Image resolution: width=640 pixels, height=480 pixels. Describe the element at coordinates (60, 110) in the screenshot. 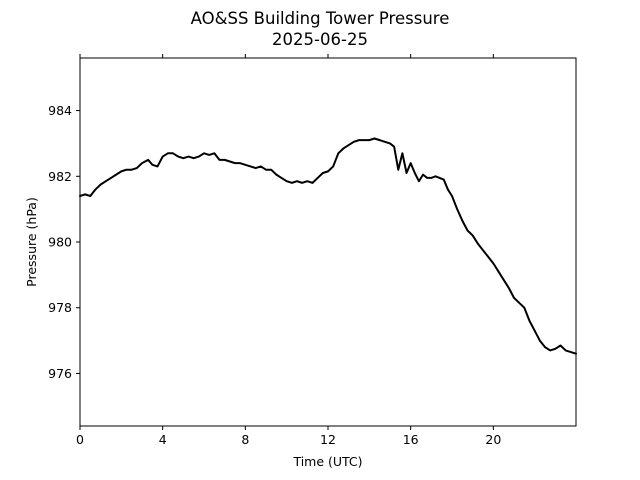

I see `y-tick-label: 984` at that location.